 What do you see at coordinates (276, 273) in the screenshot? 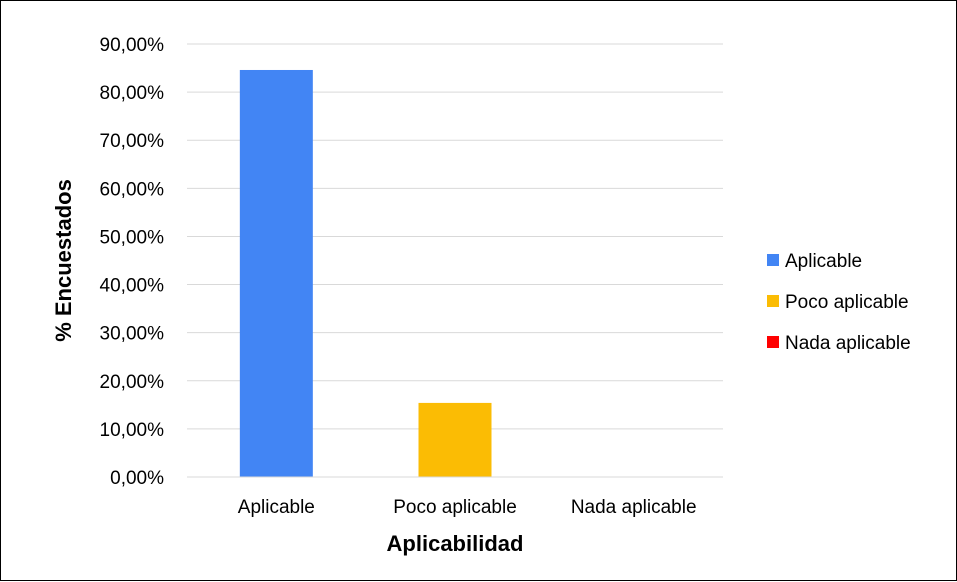
I see `bar-aplicable` at bounding box center [276, 273].